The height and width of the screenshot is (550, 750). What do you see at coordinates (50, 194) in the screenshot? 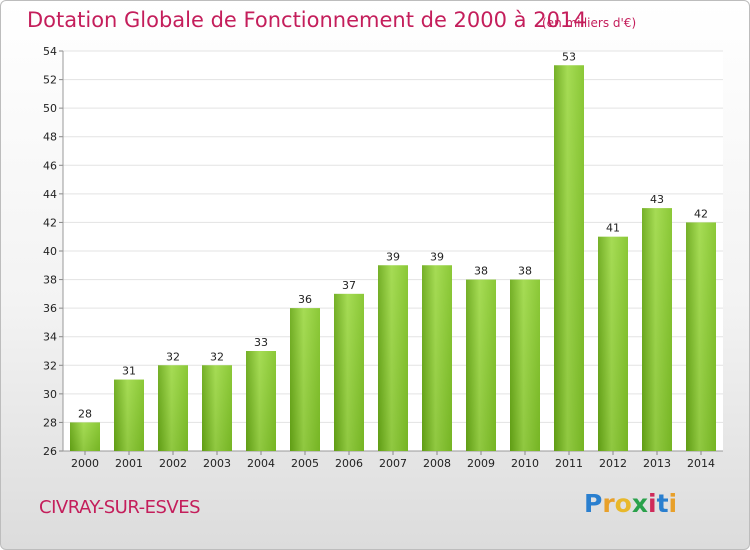
I see `y-tick-label: 44` at bounding box center [50, 194].